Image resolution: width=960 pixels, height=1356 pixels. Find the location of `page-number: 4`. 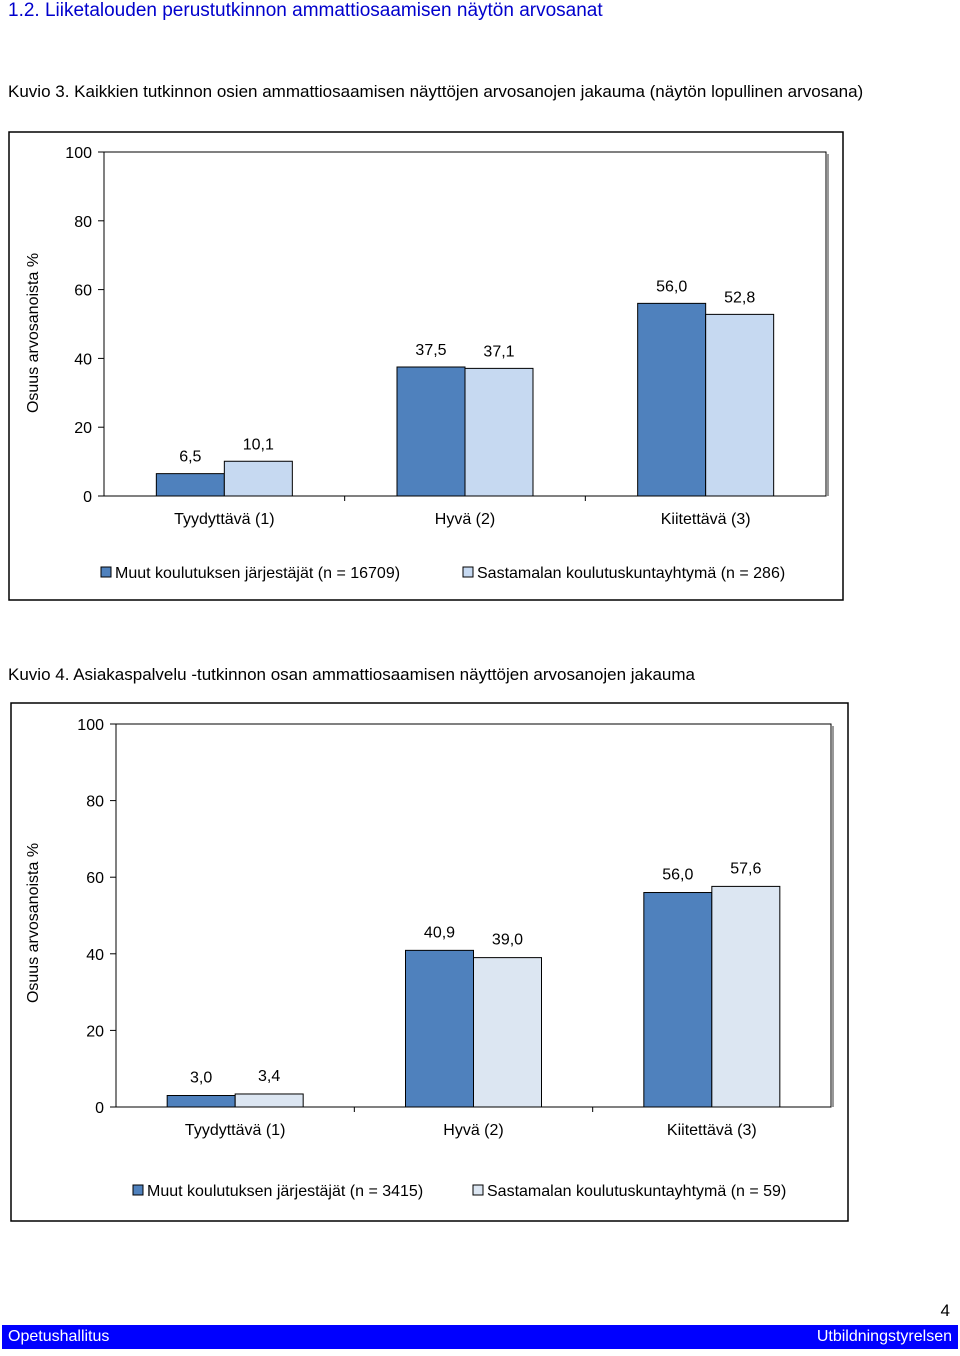

page-number: 4 is located at coordinates (945, 1310).